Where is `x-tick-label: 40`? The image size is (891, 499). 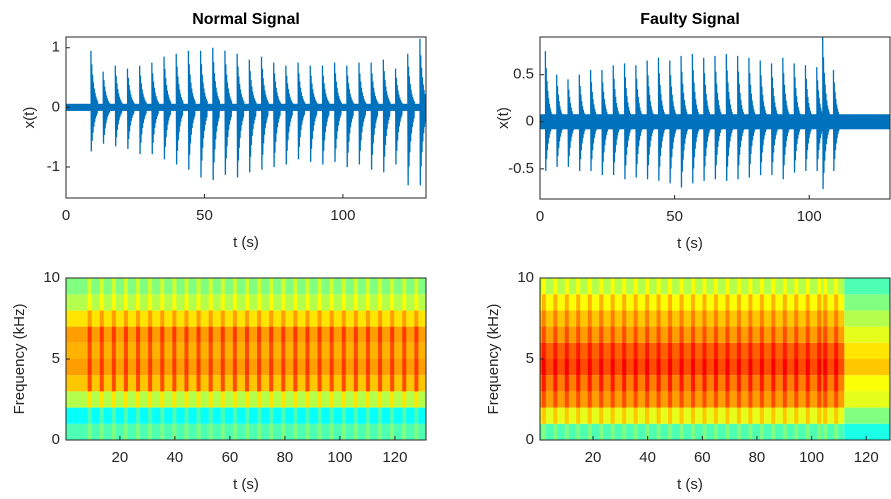 x-tick-label: 40 is located at coordinates (647, 457).